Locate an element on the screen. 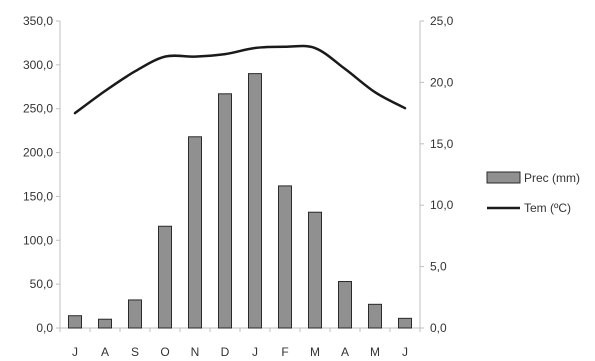 The image size is (595, 361). left-tick-label: 200,0 is located at coordinates (38, 153).